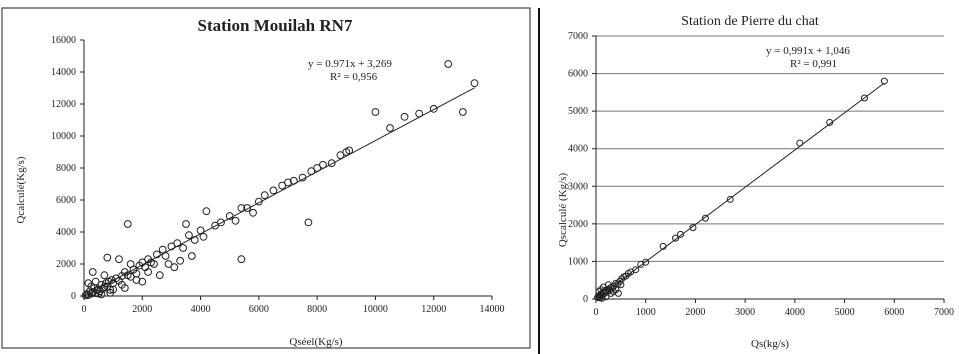 This screenshot has height=354, width=959. Describe the element at coordinates (894, 312) in the screenshot. I see `chart-2-x-tick-label: 6000` at that location.